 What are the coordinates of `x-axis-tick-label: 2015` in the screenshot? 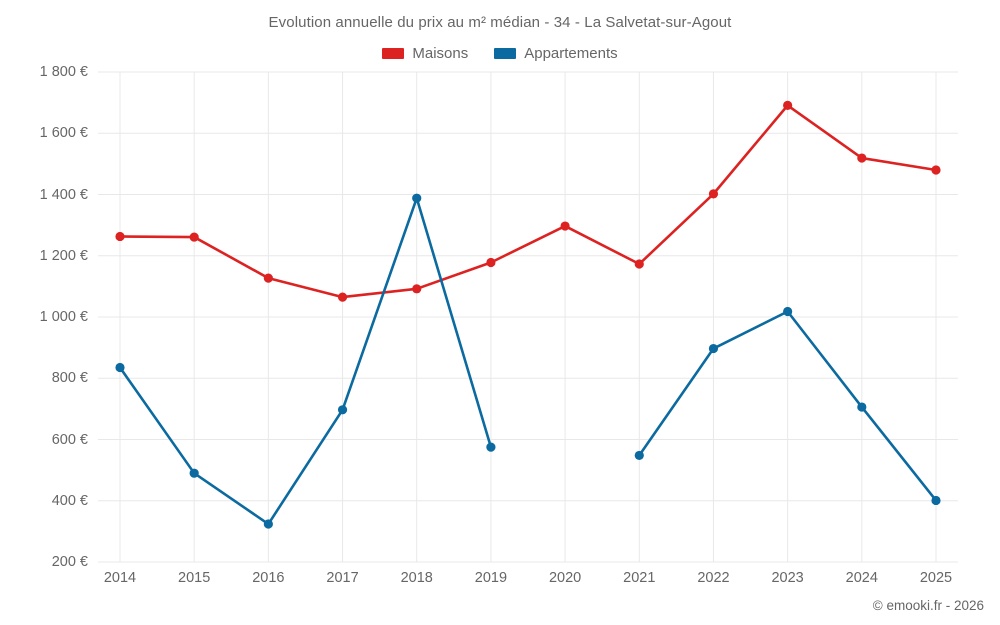 It's located at (194, 578).